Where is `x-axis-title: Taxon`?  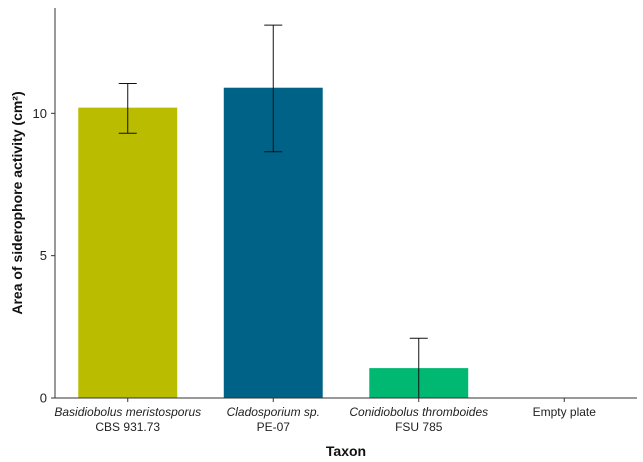 x-axis-title: Taxon is located at coordinates (346, 451).